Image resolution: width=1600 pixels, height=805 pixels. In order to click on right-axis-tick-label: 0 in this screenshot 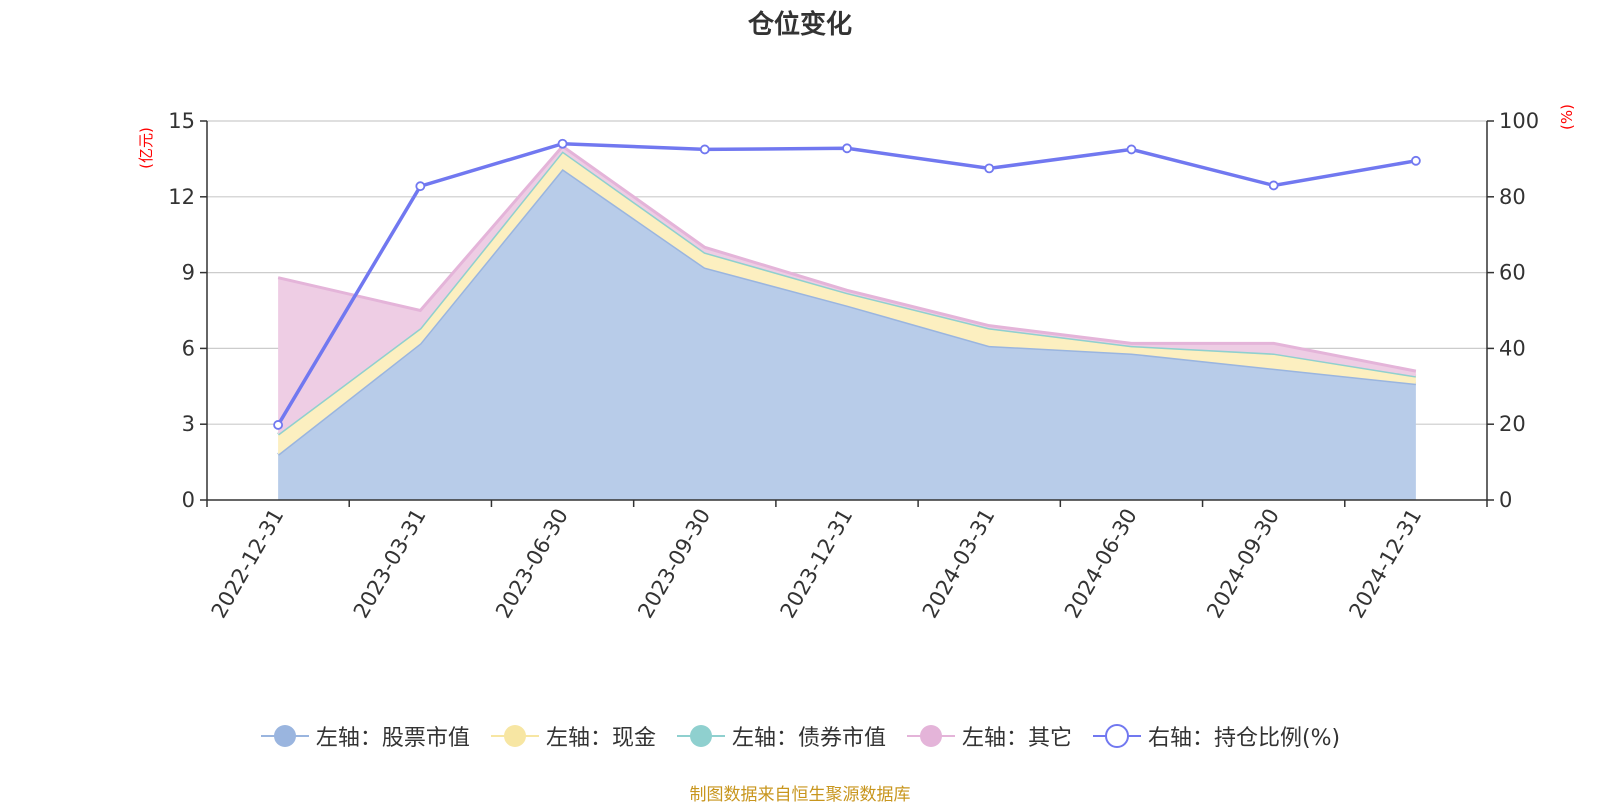, I will do `click(1505, 500)`.